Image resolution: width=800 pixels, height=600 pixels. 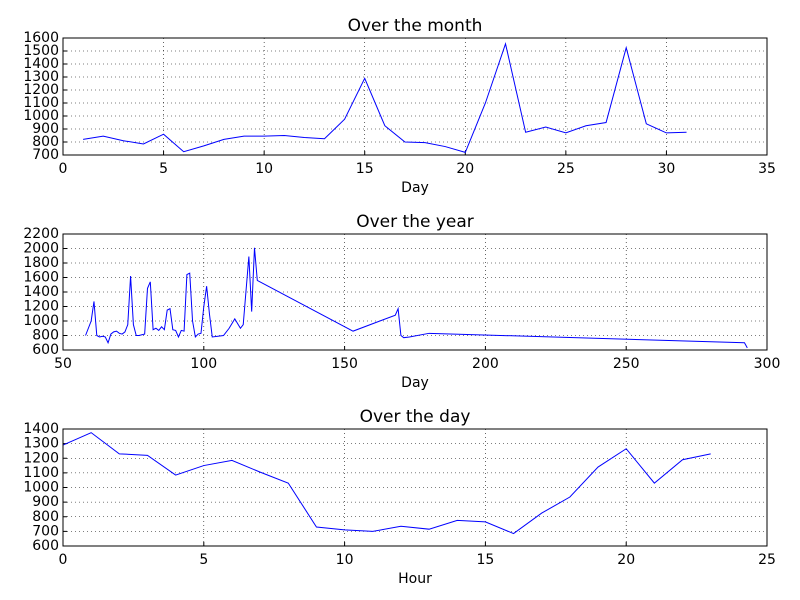 I want to click on x-tick-label: 250, so click(x=626, y=364).